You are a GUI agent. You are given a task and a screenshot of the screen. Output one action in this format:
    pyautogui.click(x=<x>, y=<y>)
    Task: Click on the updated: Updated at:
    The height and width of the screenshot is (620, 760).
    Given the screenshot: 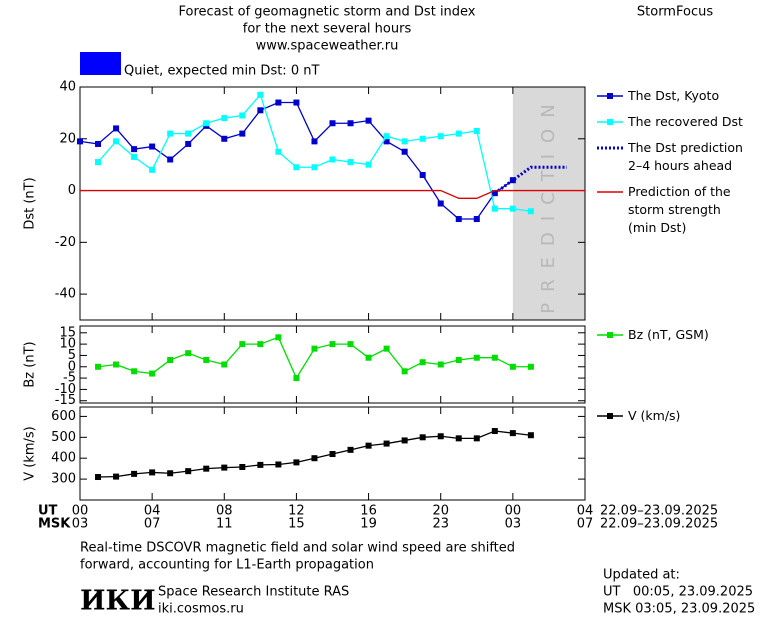 What is the action you would take?
    pyautogui.click(x=641, y=575)
    